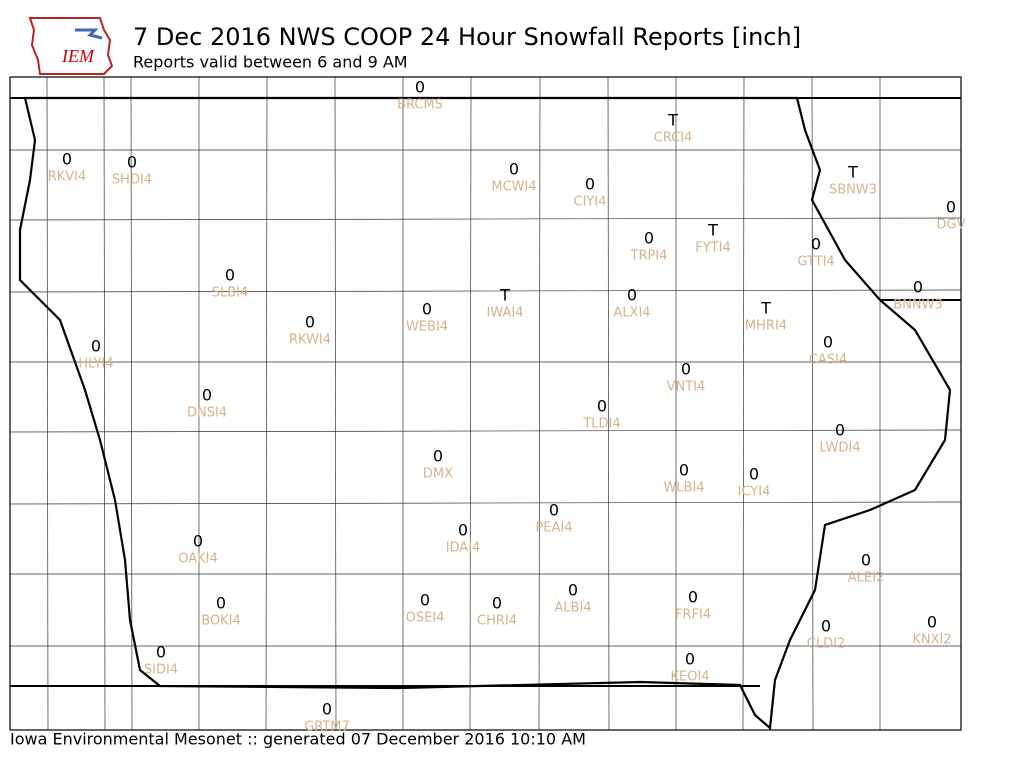  Describe the element at coordinates (815, 262) in the screenshot. I see `station-id: GTTI4` at that location.